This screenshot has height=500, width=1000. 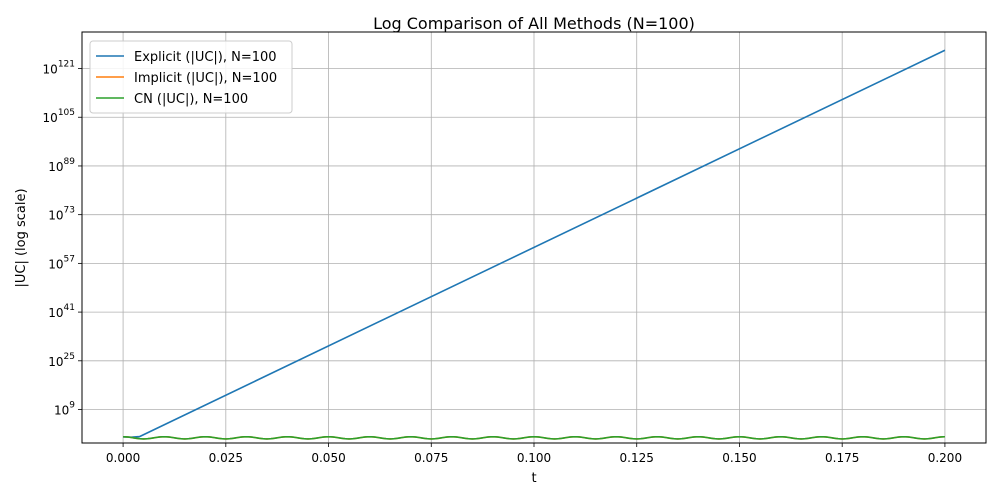 What do you see at coordinates (61, 360) in the screenshot?
I see `y-tick-label: 1025` at bounding box center [61, 360].